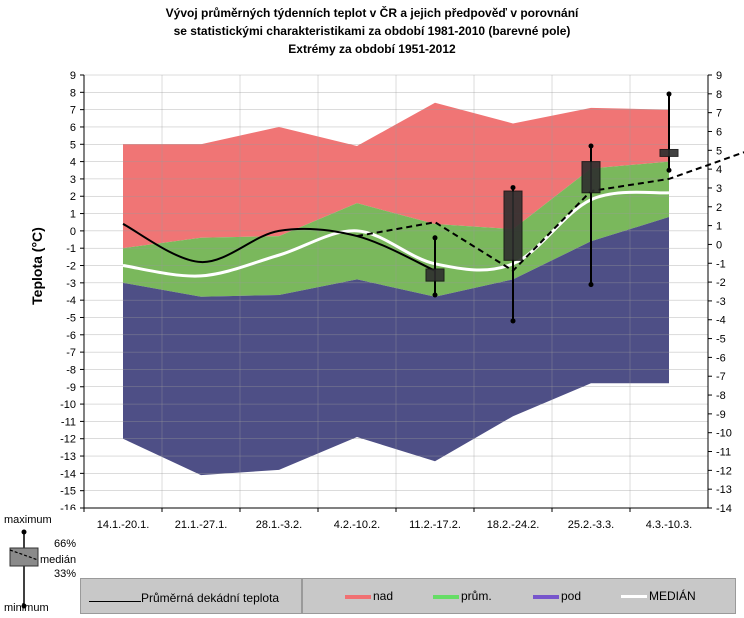 Image resolution: width=744 pixels, height=618 pixels. Describe the element at coordinates (550, 211) in the screenshot. I see `forecast-line` at that location.